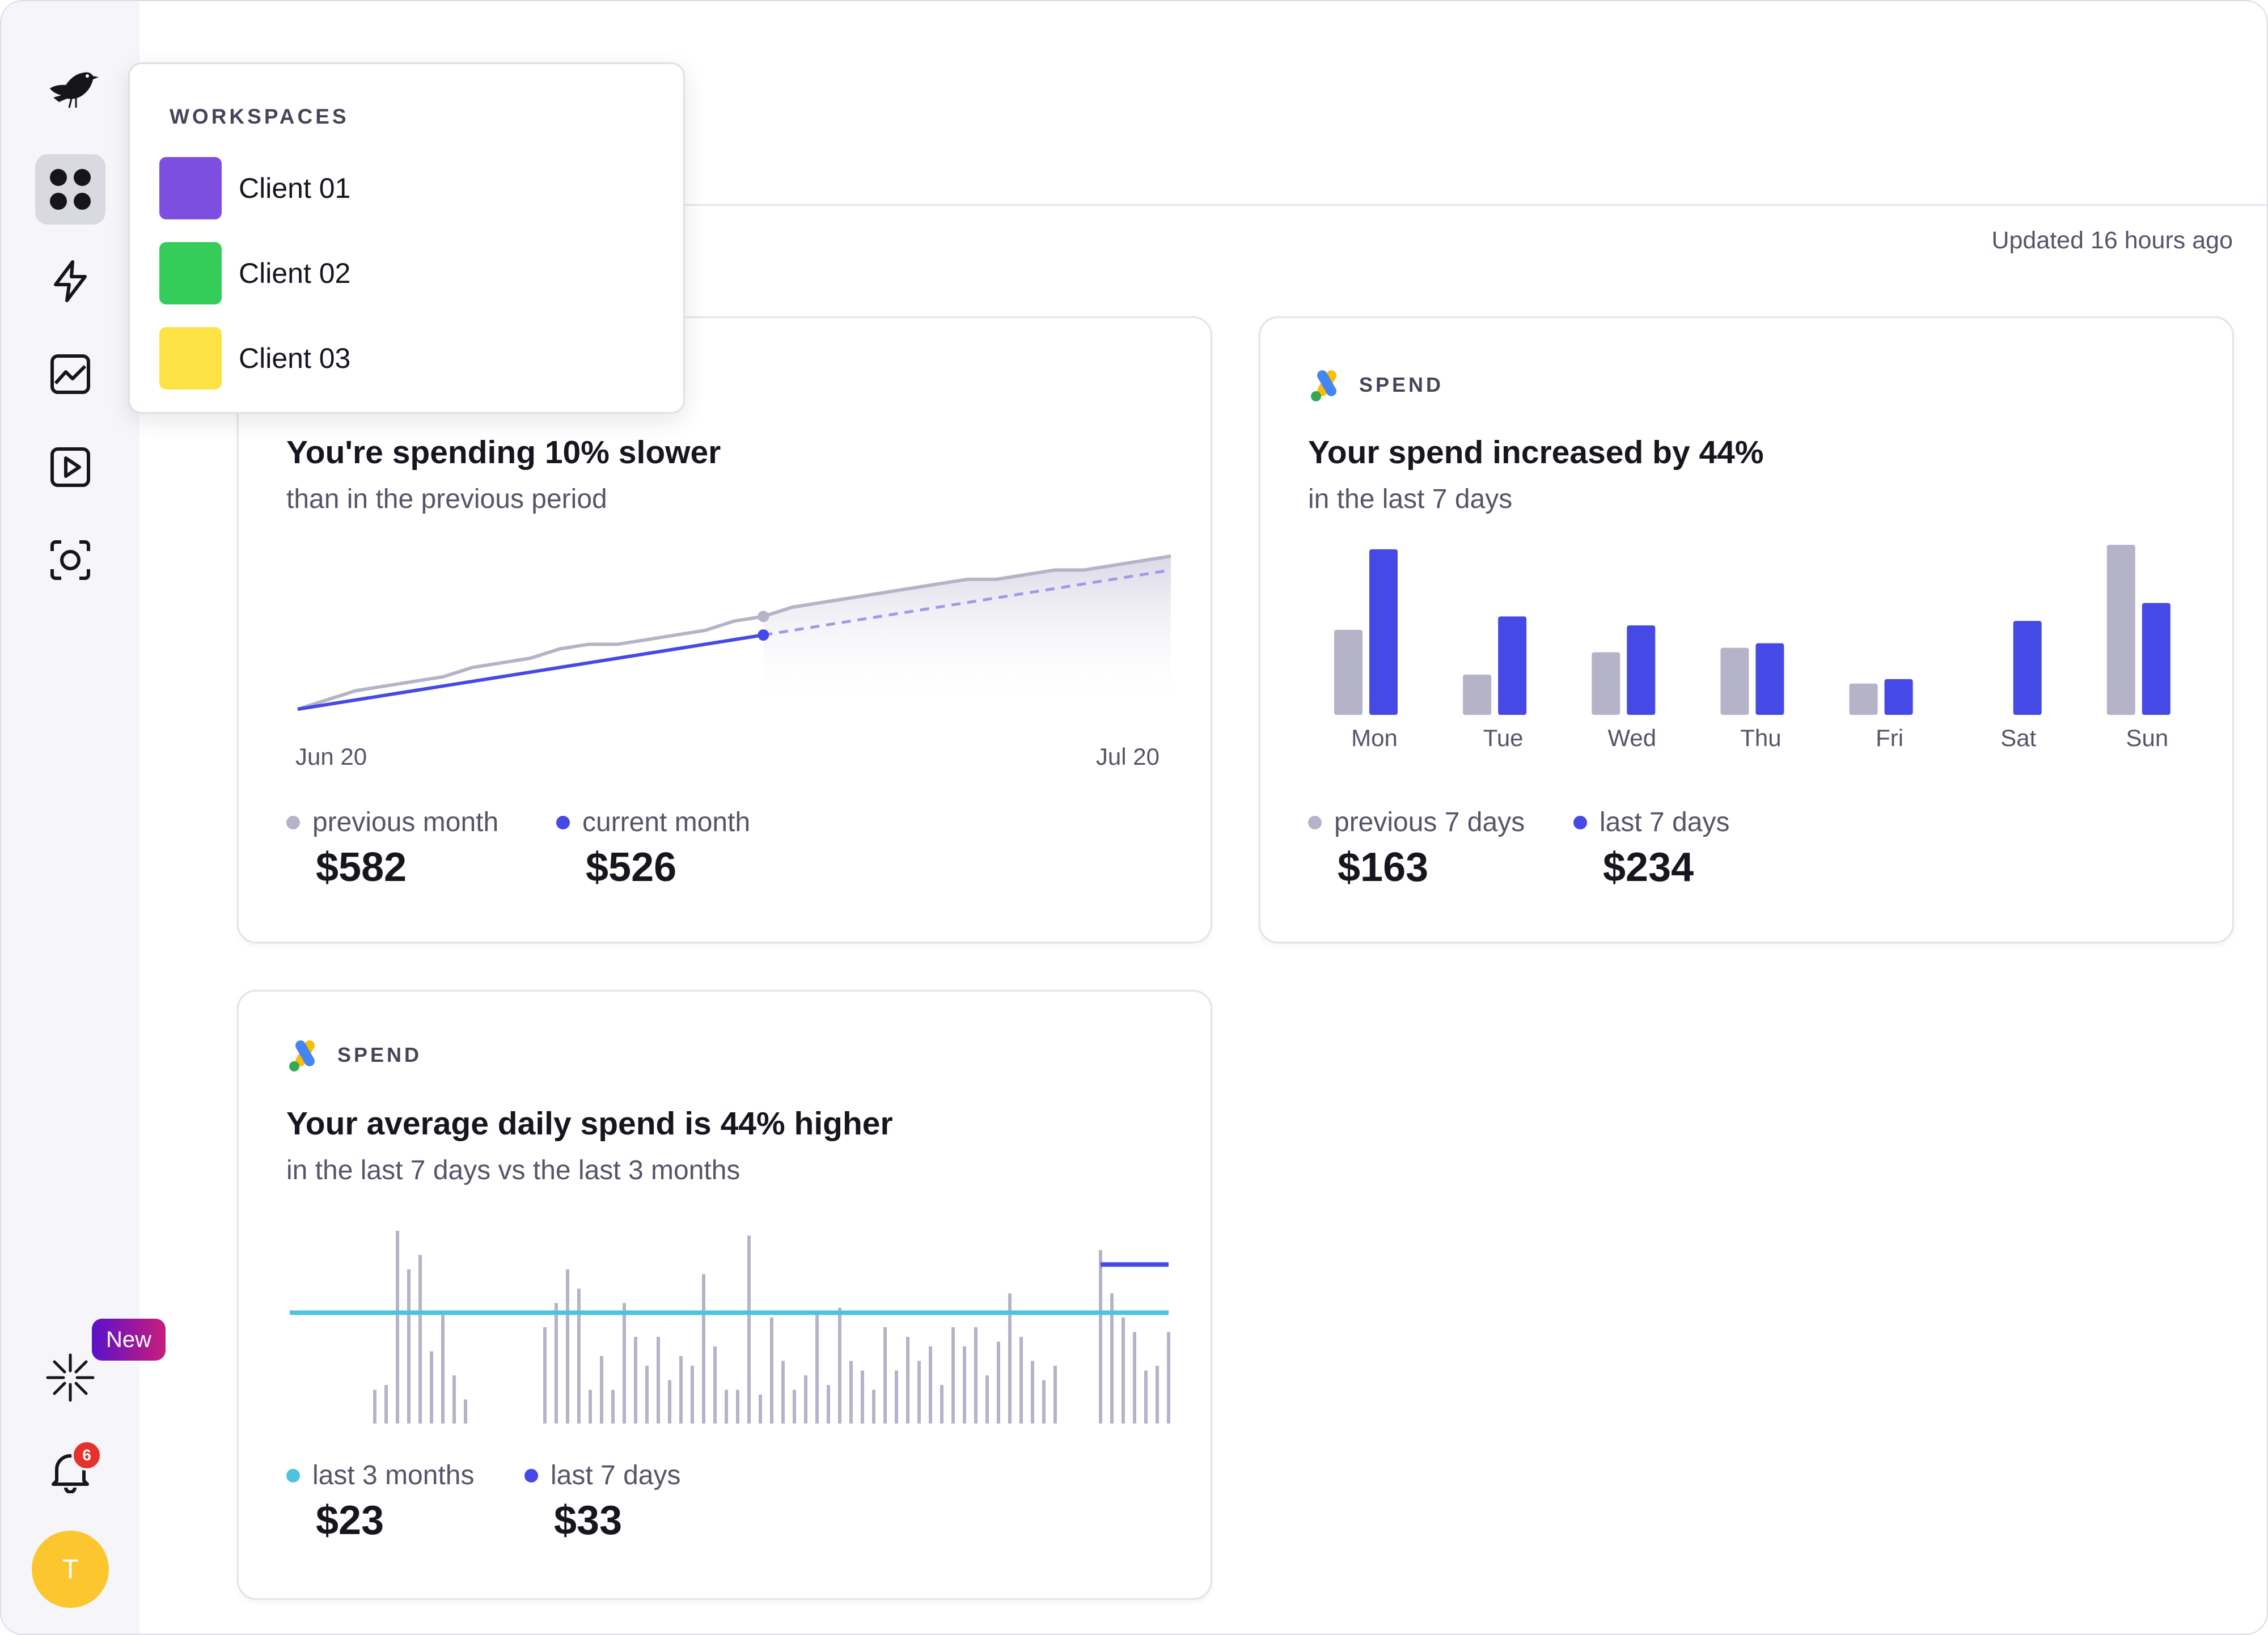  What do you see at coordinates (354, 1055) in the screenshot?
I see `card-header: SPEND` at bounding box center [354, 1055].